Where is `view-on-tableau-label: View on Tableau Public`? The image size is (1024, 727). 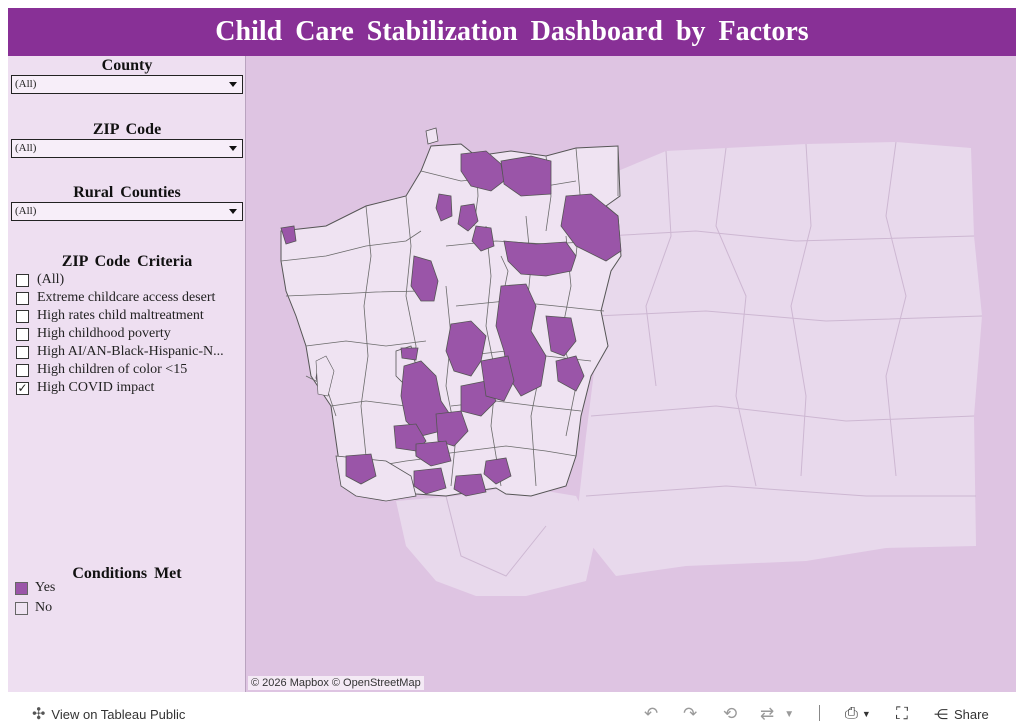 view-on-tableau-label: View on Tableau Public is located at coordinates (118, 714).